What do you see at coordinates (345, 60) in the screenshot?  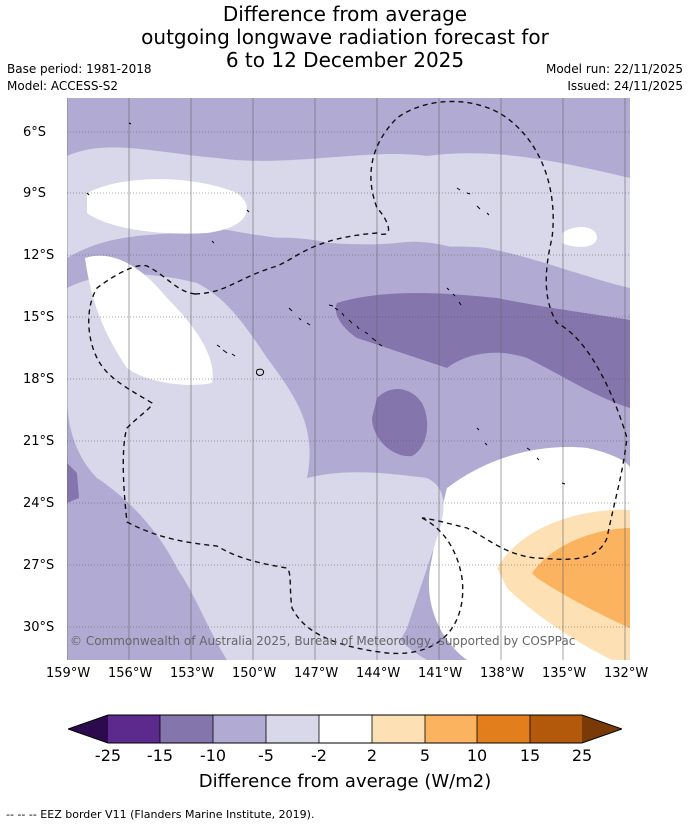 I see `title-line-3: 6 to 12 December 2025` at bounding box center [345, 60].